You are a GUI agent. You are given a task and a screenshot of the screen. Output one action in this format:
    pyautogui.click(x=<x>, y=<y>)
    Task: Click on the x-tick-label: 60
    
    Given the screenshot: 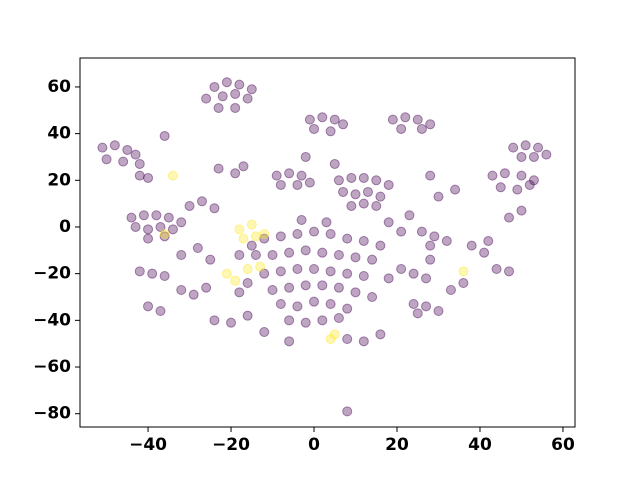 What is the action you would take?
    pyautogui.click(x=563, y=445)
    